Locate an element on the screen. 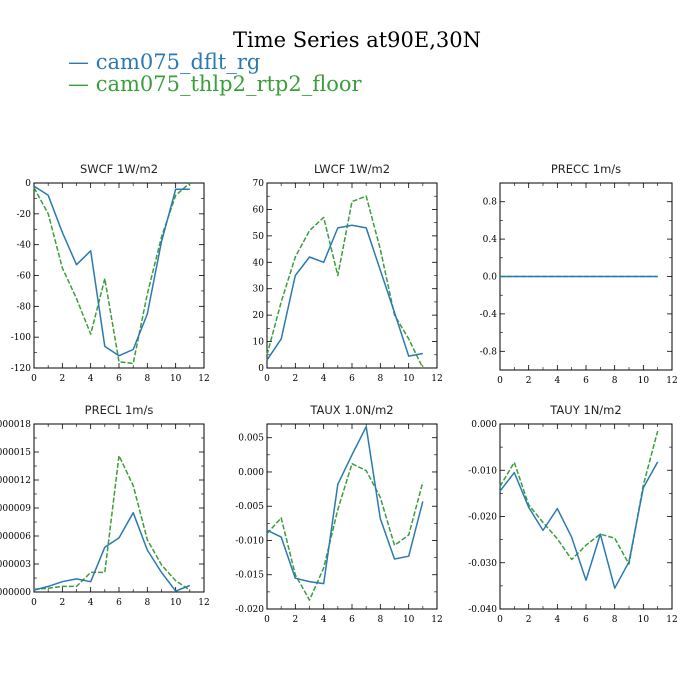  chart-precc: PRECC 1m/s 0 2 4 6 8 10 12 0.8 0.4 0.0 -0.4 -0.8 is located at coordinates (579, 274).